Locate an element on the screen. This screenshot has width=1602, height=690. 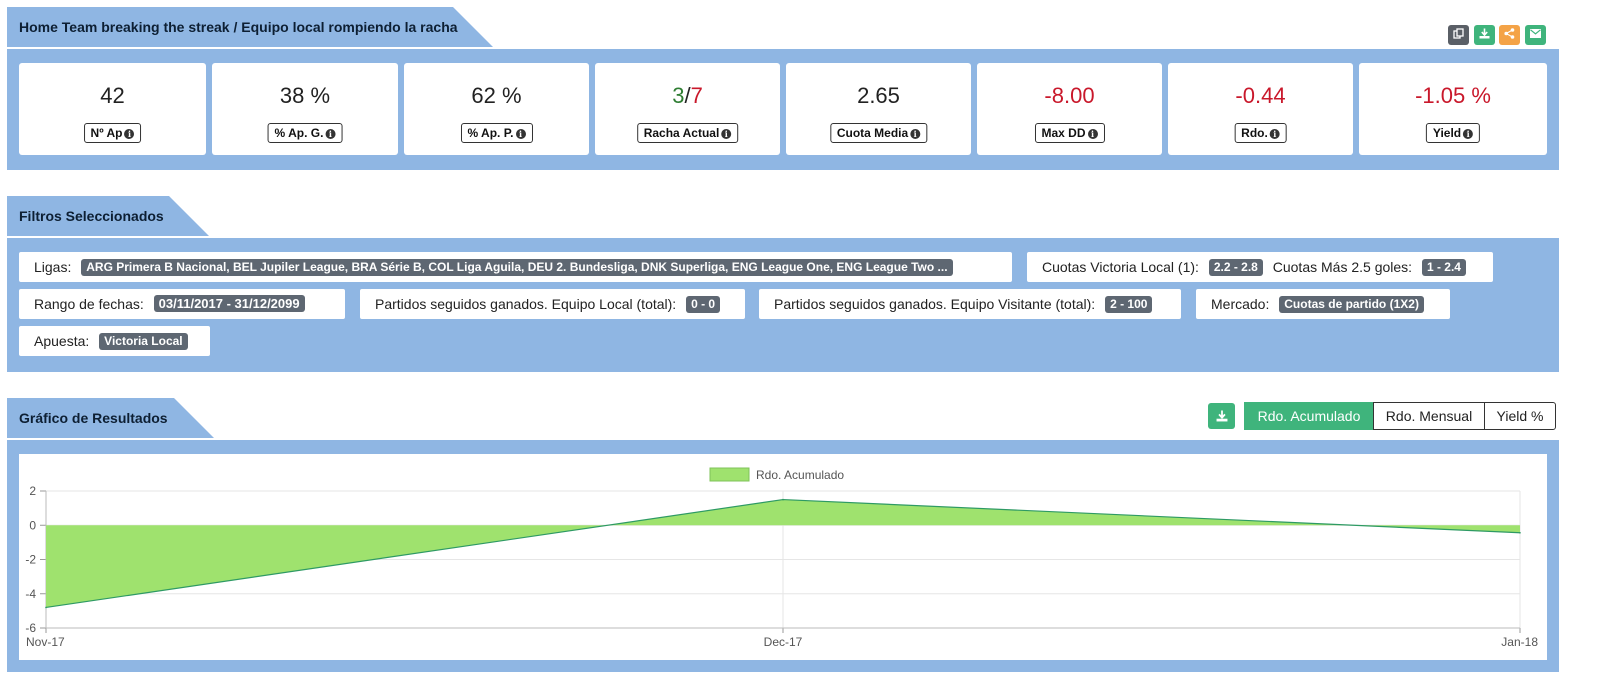
streak-won: 3 is located at coordinates (678, 95).